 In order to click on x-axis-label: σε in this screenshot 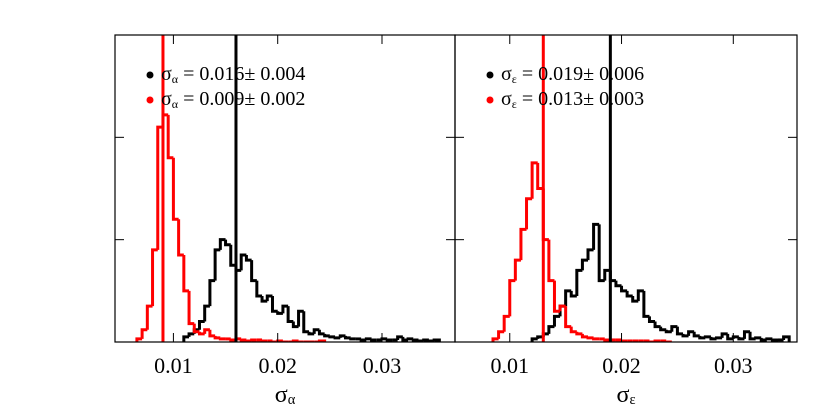, I will do `click(626, 395)`.